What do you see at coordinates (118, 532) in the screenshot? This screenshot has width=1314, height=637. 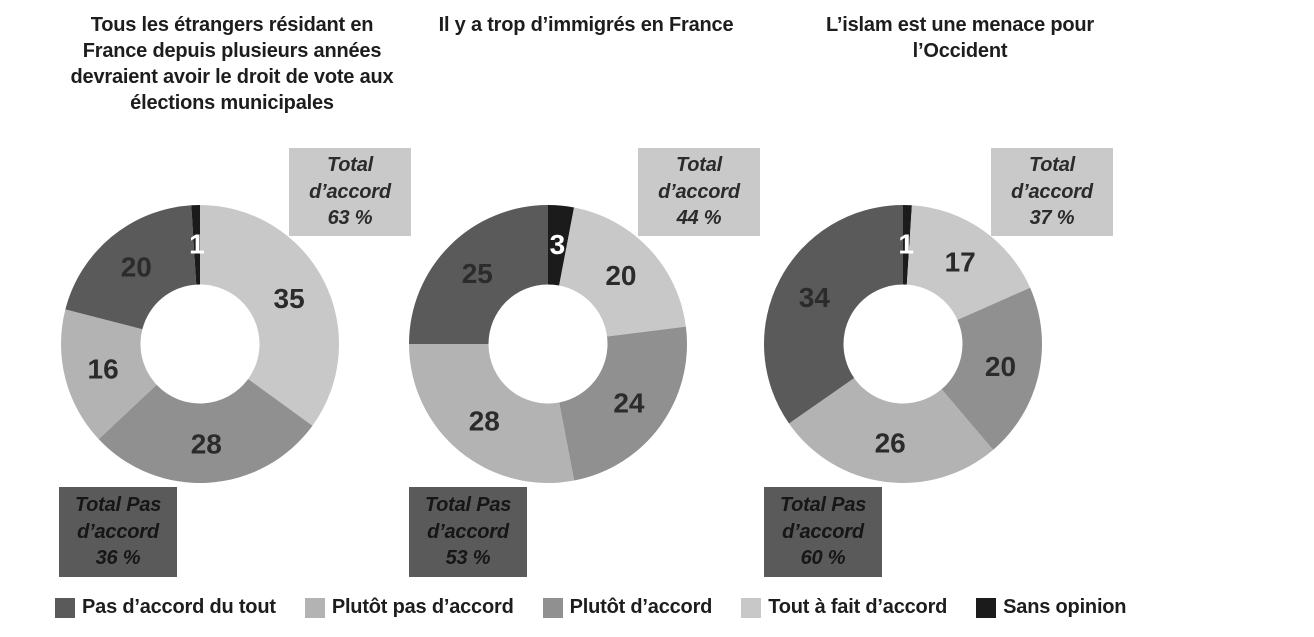 I see `total-disagree-box: Total Pas d’accord 36 %` at bounding box center [118, 532].